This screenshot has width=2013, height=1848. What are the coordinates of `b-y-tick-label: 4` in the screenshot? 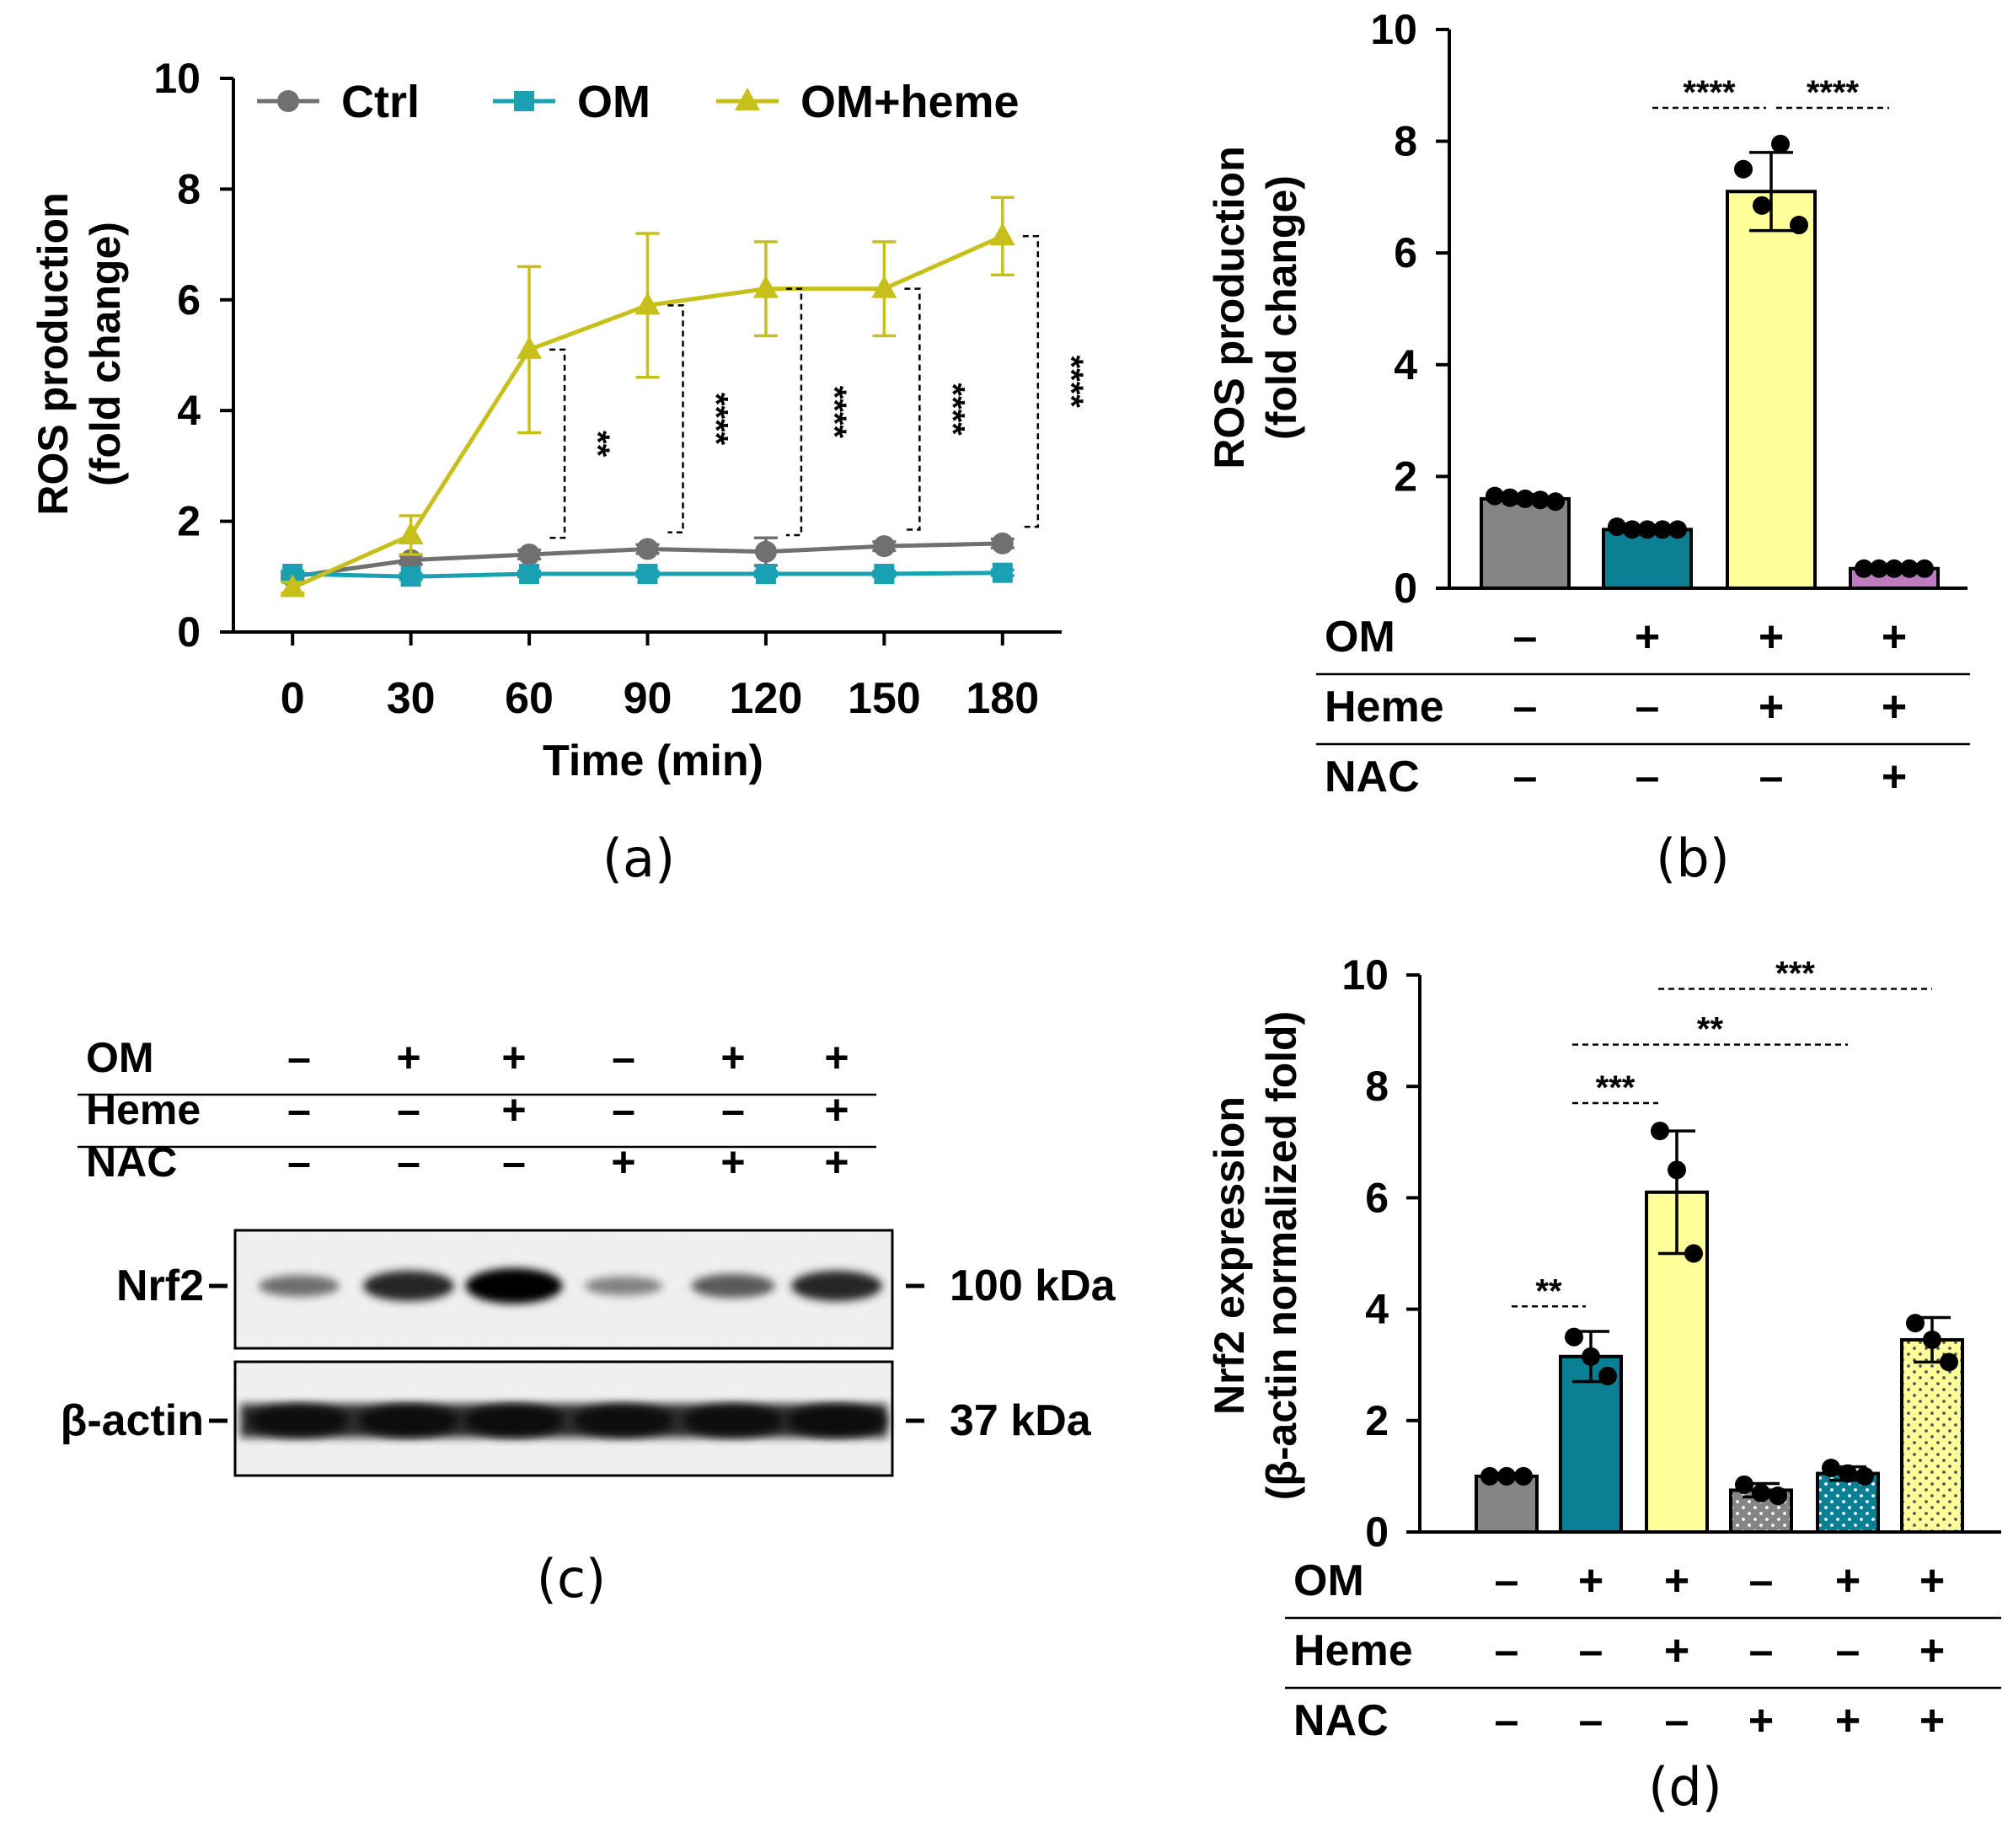 It's located at (1405, 364).